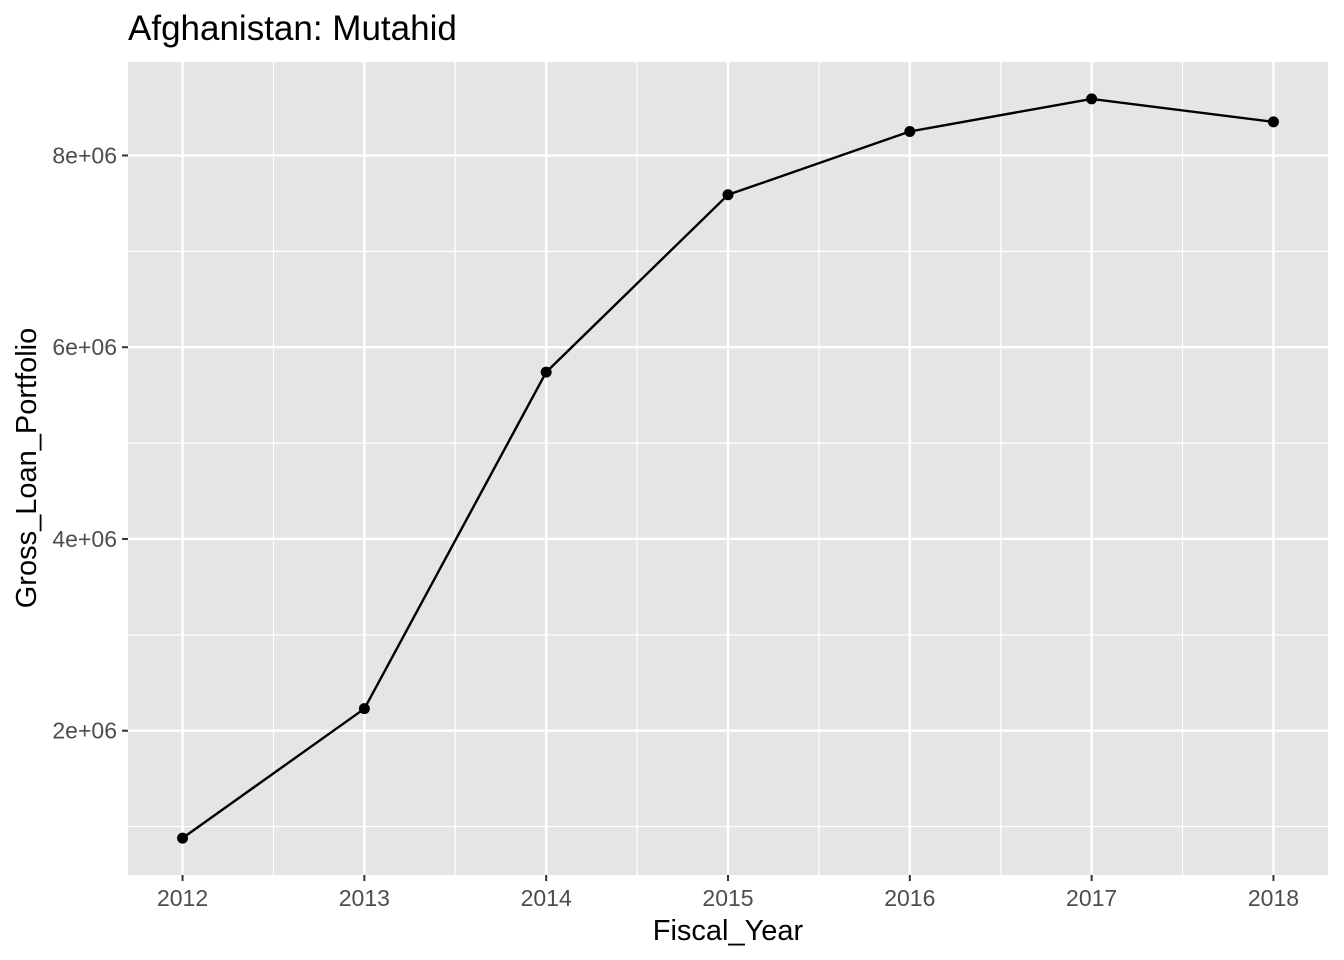  I want to click on y-tick-label: 4e+06, so click(84, 539).